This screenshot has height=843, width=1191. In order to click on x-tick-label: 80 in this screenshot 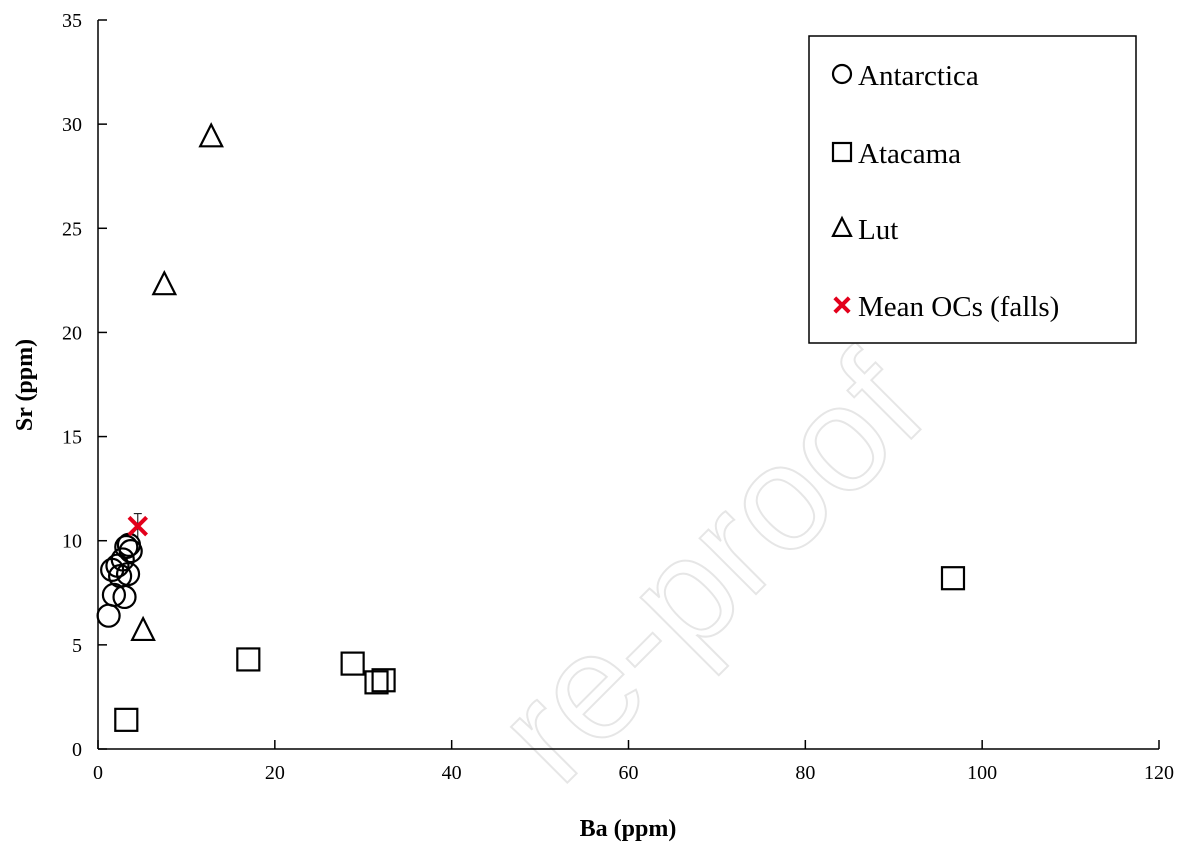, I will do `click(805, 773)`.